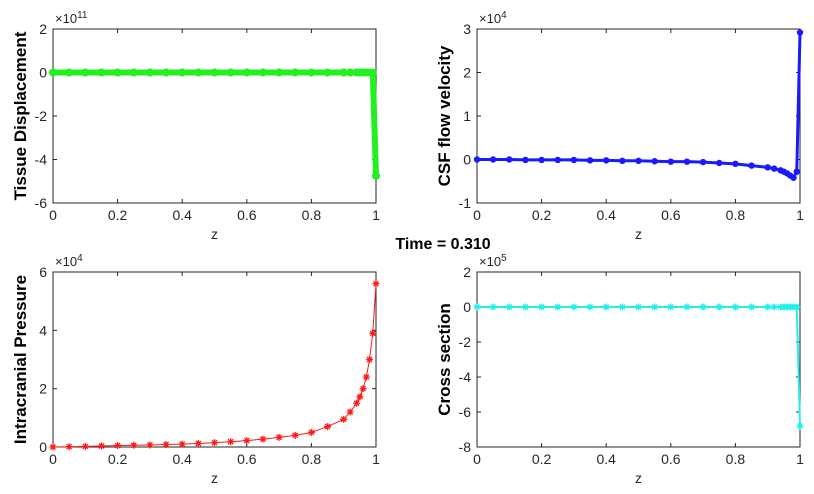 The image size is (814, 494). What do you see at coordinates (504, 258) in the screenshot?
I see `exponent-power: 5` at bounding box center [504, 258].